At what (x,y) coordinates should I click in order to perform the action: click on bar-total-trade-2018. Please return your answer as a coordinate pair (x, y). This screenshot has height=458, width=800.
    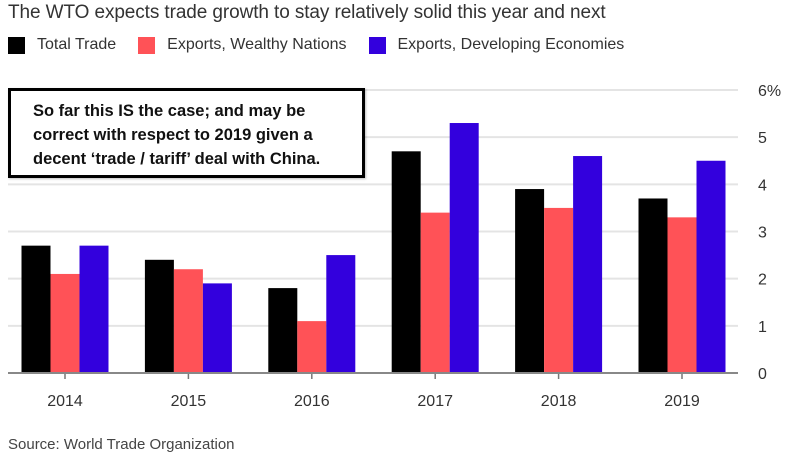
    Looking at the image, I should click on (530, 281).